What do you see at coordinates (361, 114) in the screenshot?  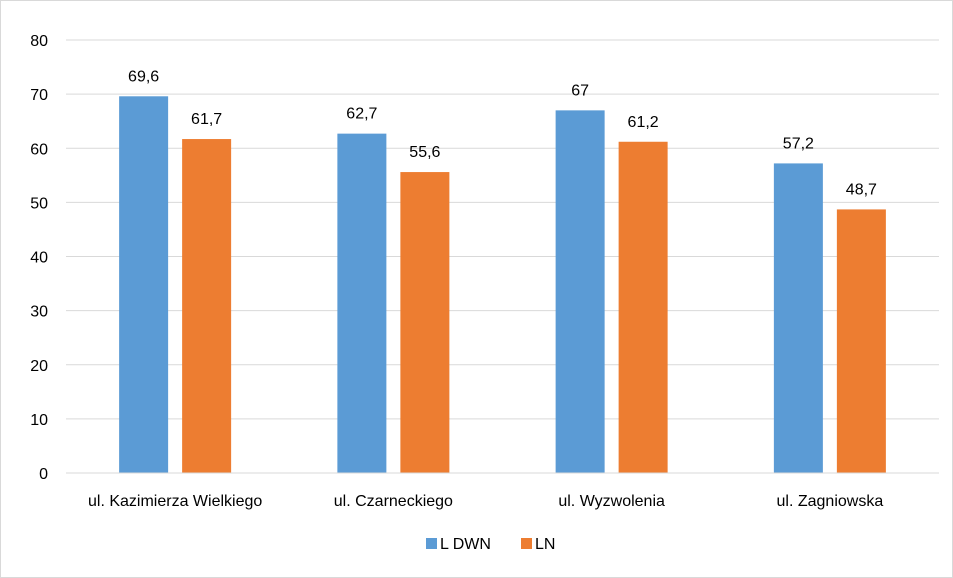 I see `data-label: 62,7` at bounding box center [361, 114].